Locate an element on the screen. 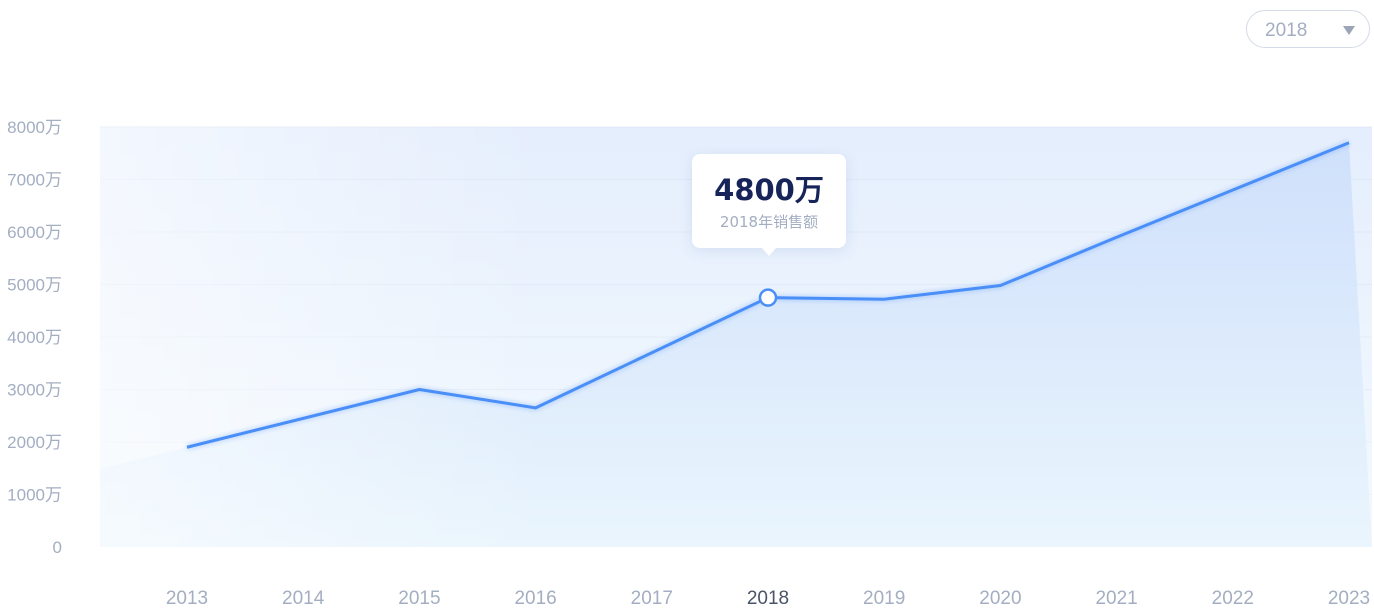  tooltip-value: 4800万 is located at coordinates (769, 190).